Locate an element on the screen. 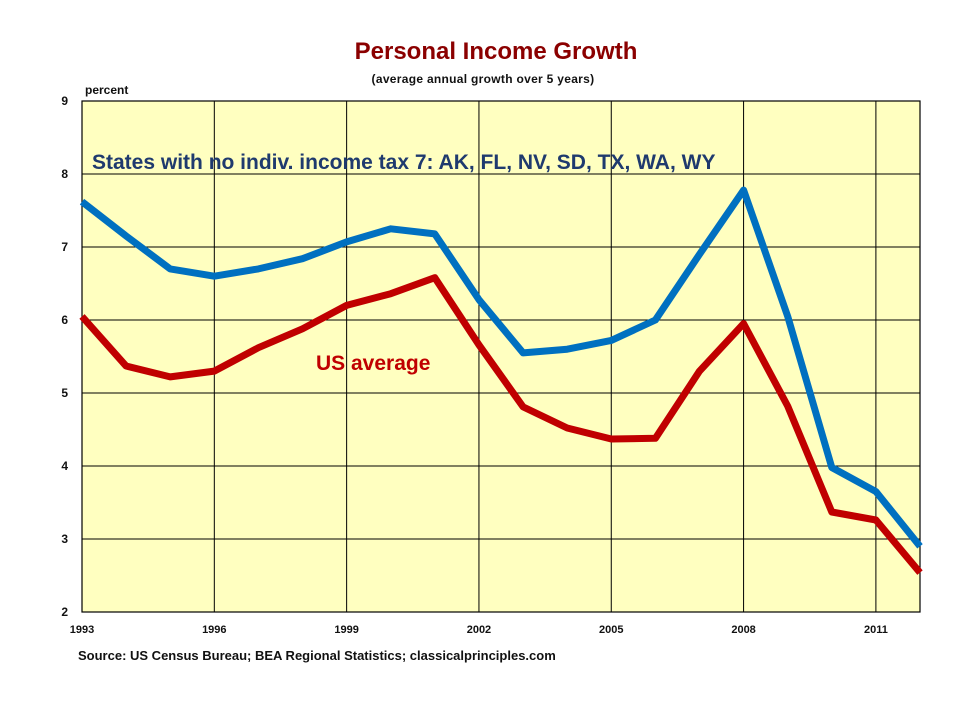 Image resolution: width=960 pixels, height=720 pixels. chart-title: Personal Income Growth is located at coordinates (496, 51).